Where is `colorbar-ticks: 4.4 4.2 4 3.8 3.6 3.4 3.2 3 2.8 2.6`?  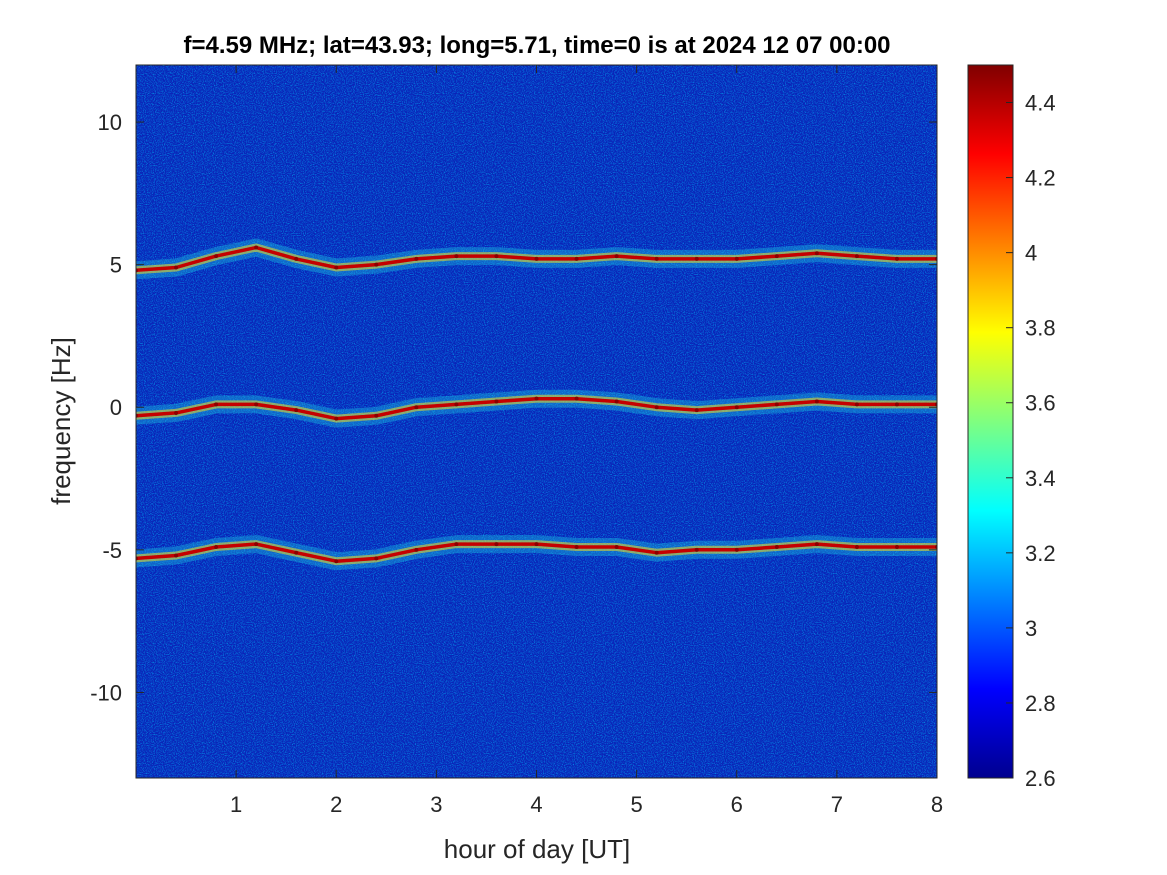
colorbar-ticks: 4.4 4.2 4 3.8 3.6 3.4 3.2 3 2.8 2.6 is located at coordinates (1031, 441).